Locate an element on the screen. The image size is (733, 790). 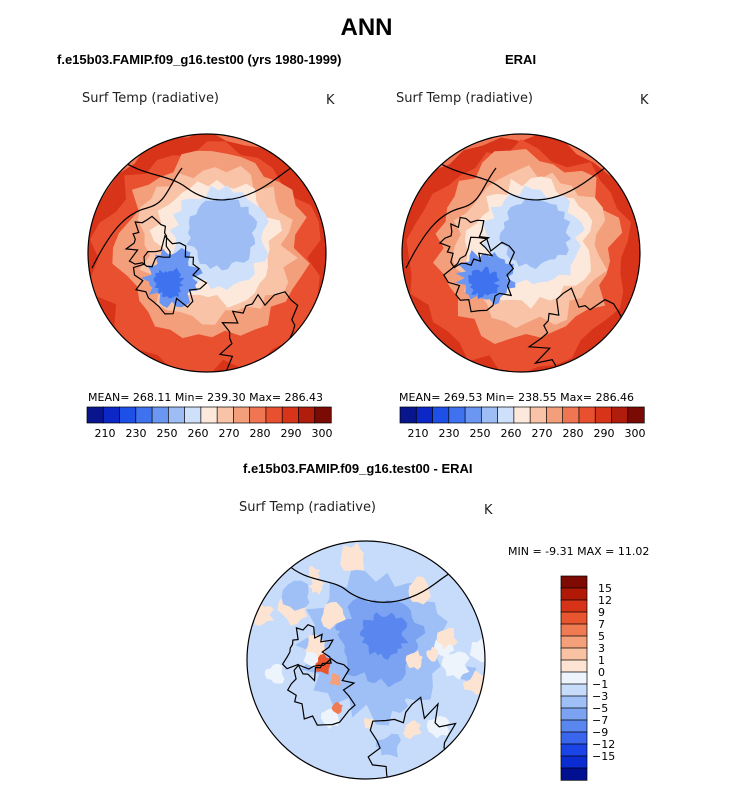
colorbar-diff is located at coordinates (574, 678).